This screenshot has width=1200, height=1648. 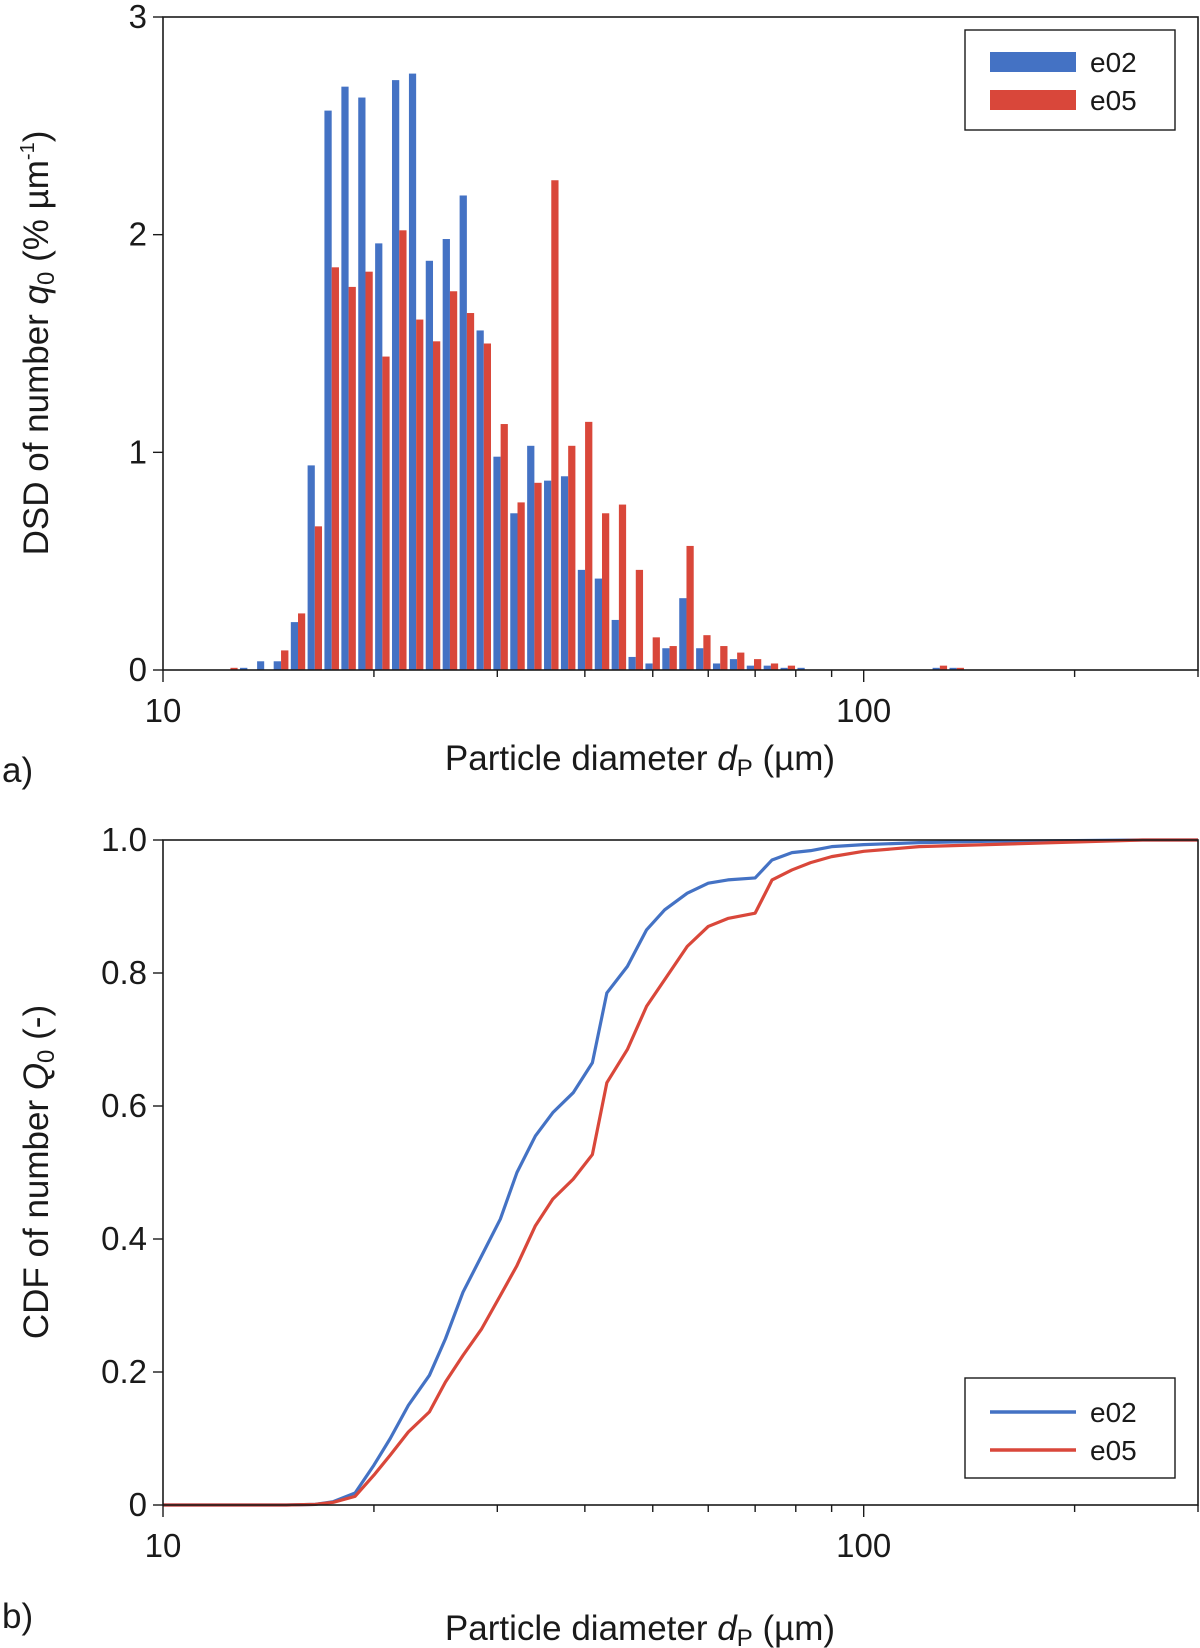 What do you see at coordinates (640, 1628) in the screenshot?
I see `x-axis-title-b: Particle diameter dP (µm)` at bounding box center [640, 1628].